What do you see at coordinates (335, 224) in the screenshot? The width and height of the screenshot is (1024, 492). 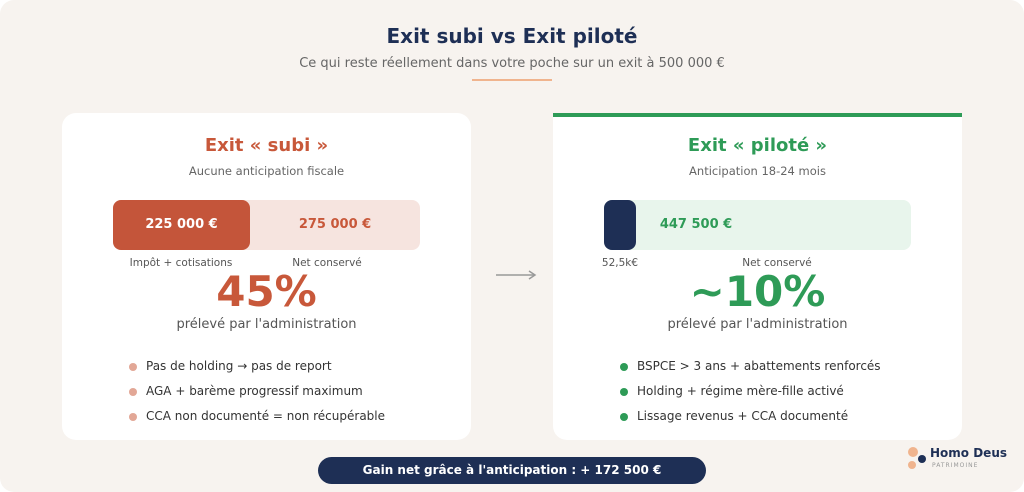 I see `bar-segment: 275 000 €` at bounding box center [335, 224].